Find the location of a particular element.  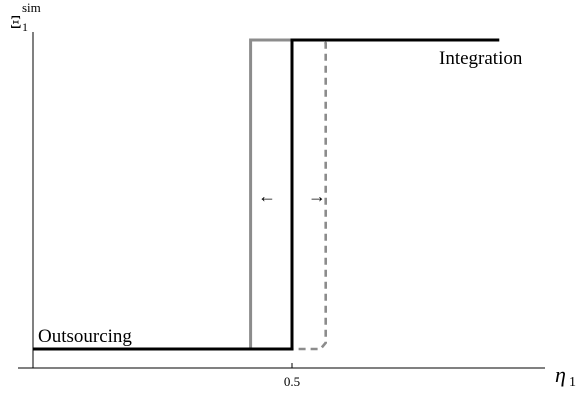

x-tick-label: 0.5 is located at coordinates (292, 381).